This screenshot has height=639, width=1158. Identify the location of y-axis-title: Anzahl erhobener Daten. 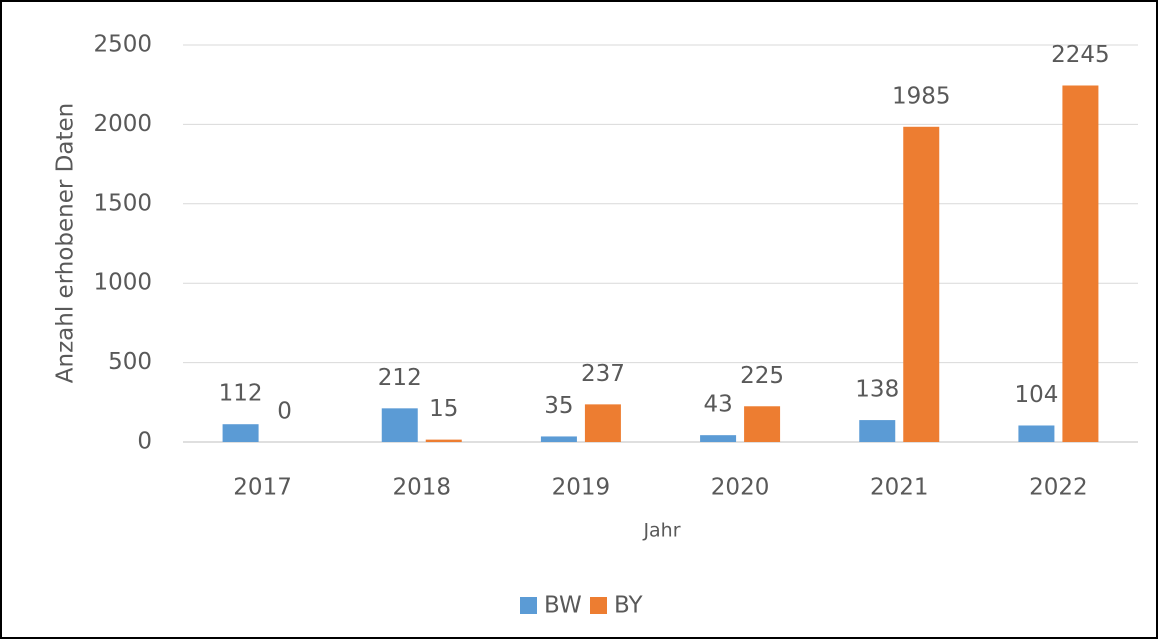
(66, 243).